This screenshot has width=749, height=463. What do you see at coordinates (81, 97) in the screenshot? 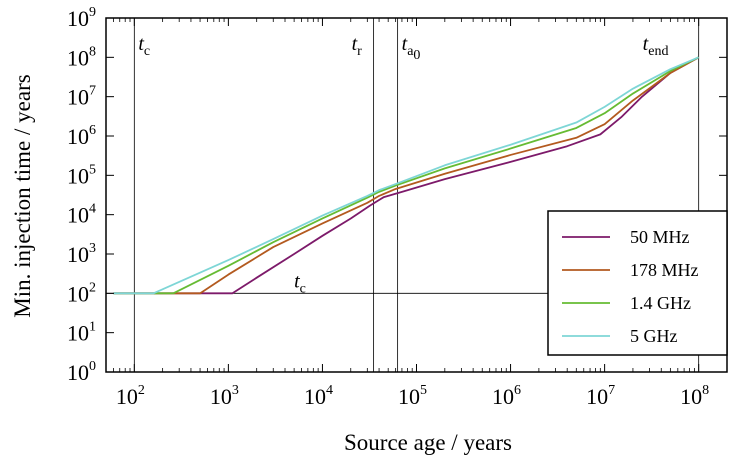
I see `y-tick-label: 10⁷` at bounding box center [81, 97].